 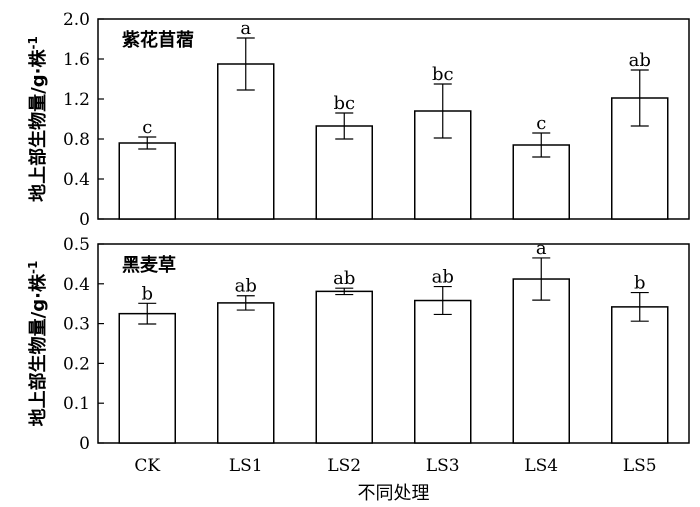 I want to click on bar-LS5, so click(x=640, y=375).